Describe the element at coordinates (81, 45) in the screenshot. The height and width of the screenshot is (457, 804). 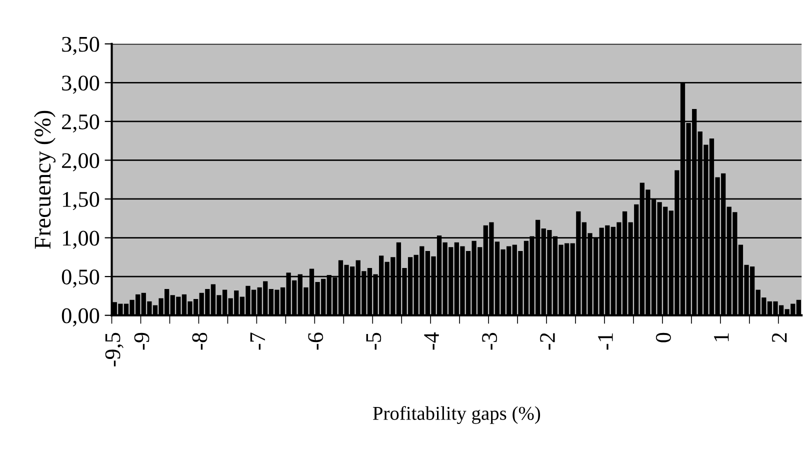
I see `y-tick-label: 3,50` at that location.